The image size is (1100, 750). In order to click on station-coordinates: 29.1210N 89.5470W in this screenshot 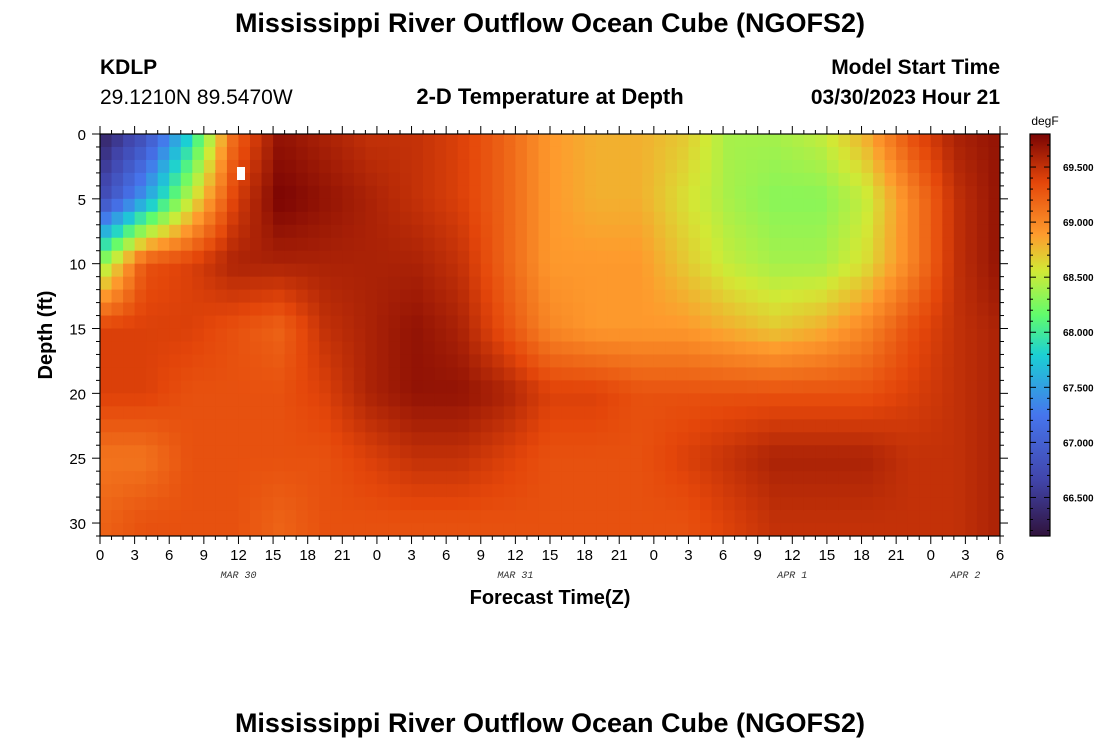, I will do `click(196, 97)`.